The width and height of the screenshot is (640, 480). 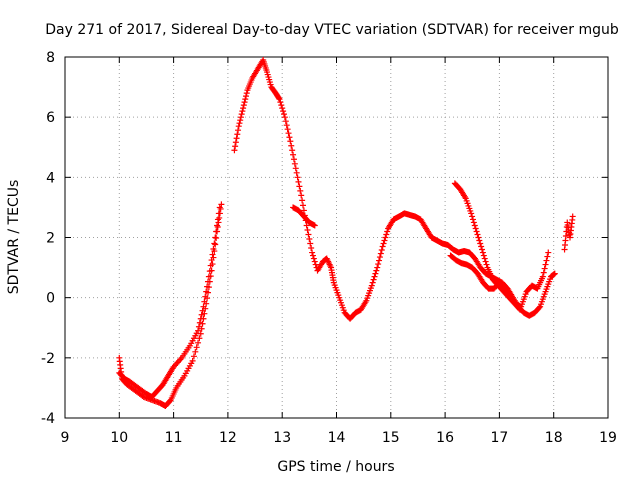 I want to click on satellite-track-a, so click(x=170, y=305).